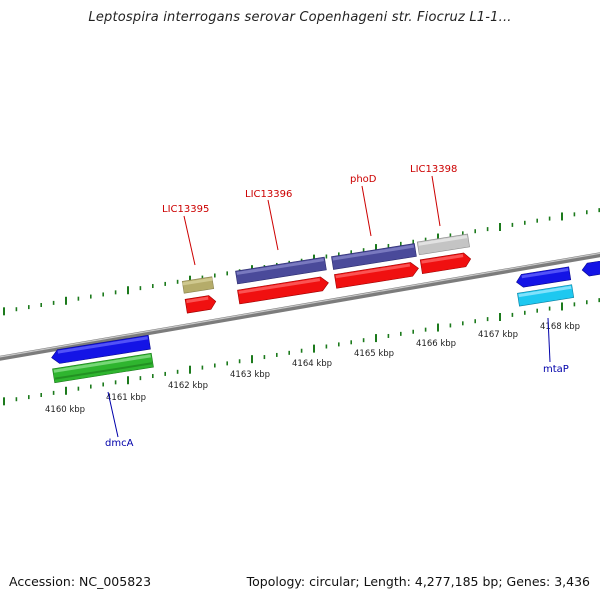  I want to click on gene-lic13398-cds, so click(445, 263).